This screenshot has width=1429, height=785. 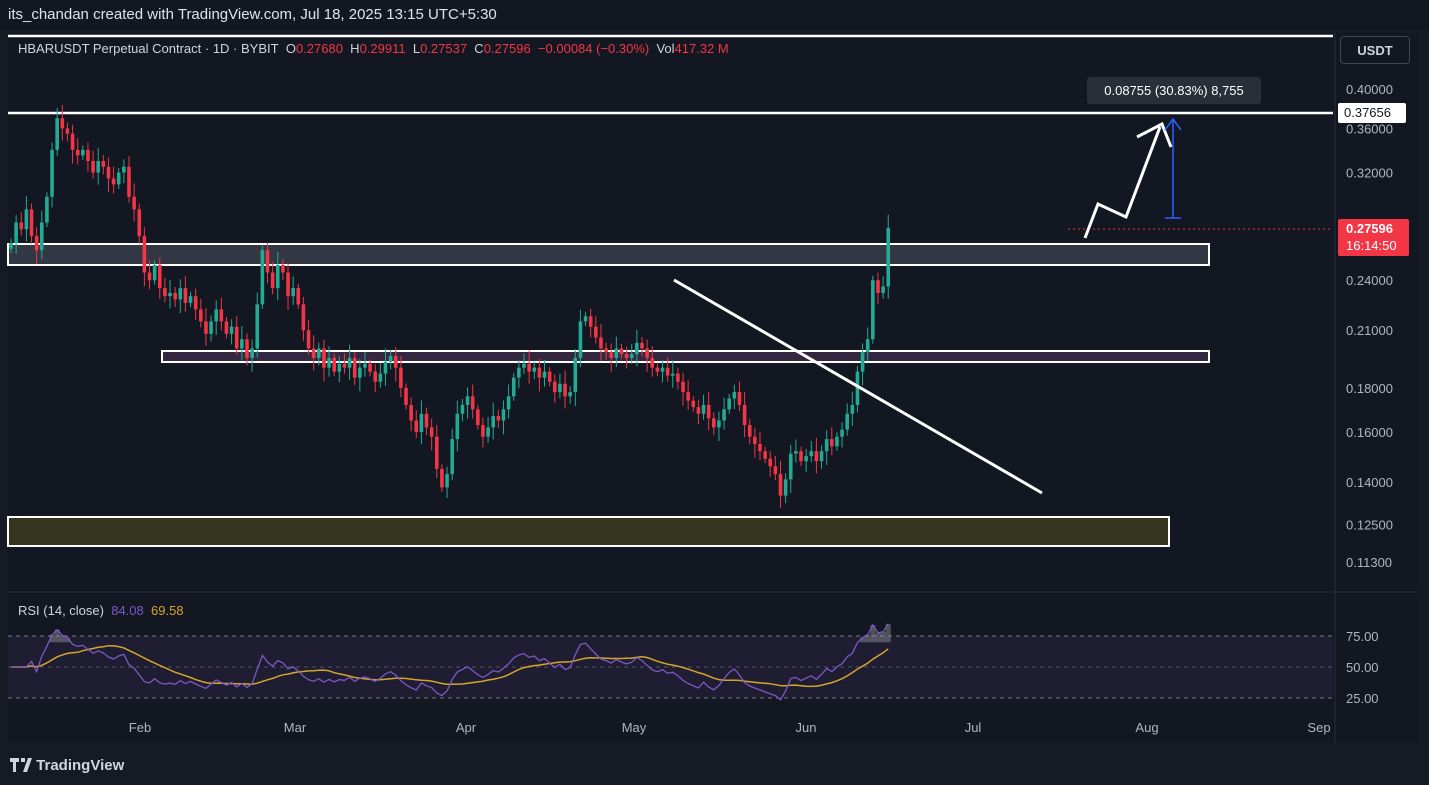 I want to click on change-value: −0.00084 (−0.30%), so click(x=593, y=48).